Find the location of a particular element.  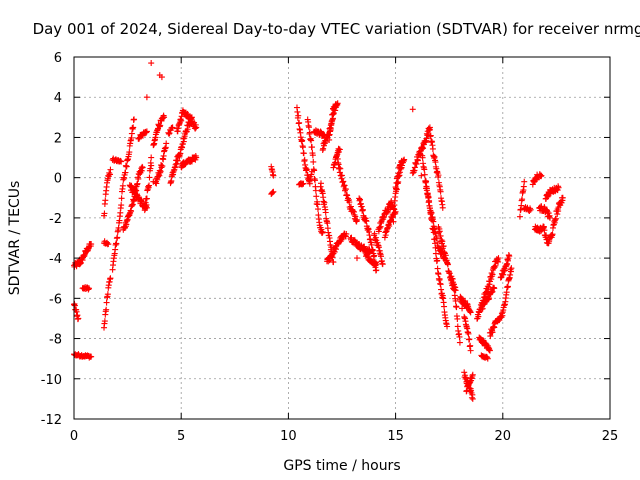

x-axis-label: GPS time / hours is located at coordinates (341, 466).